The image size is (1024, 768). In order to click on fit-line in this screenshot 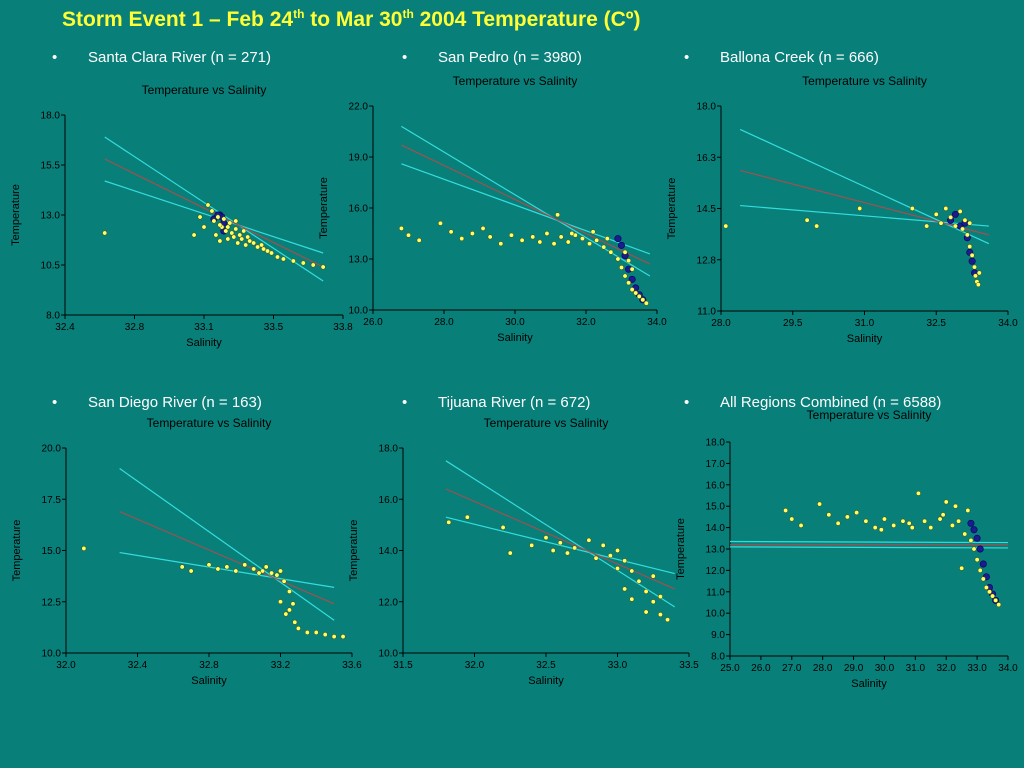, I will do `click(214, 213)`.